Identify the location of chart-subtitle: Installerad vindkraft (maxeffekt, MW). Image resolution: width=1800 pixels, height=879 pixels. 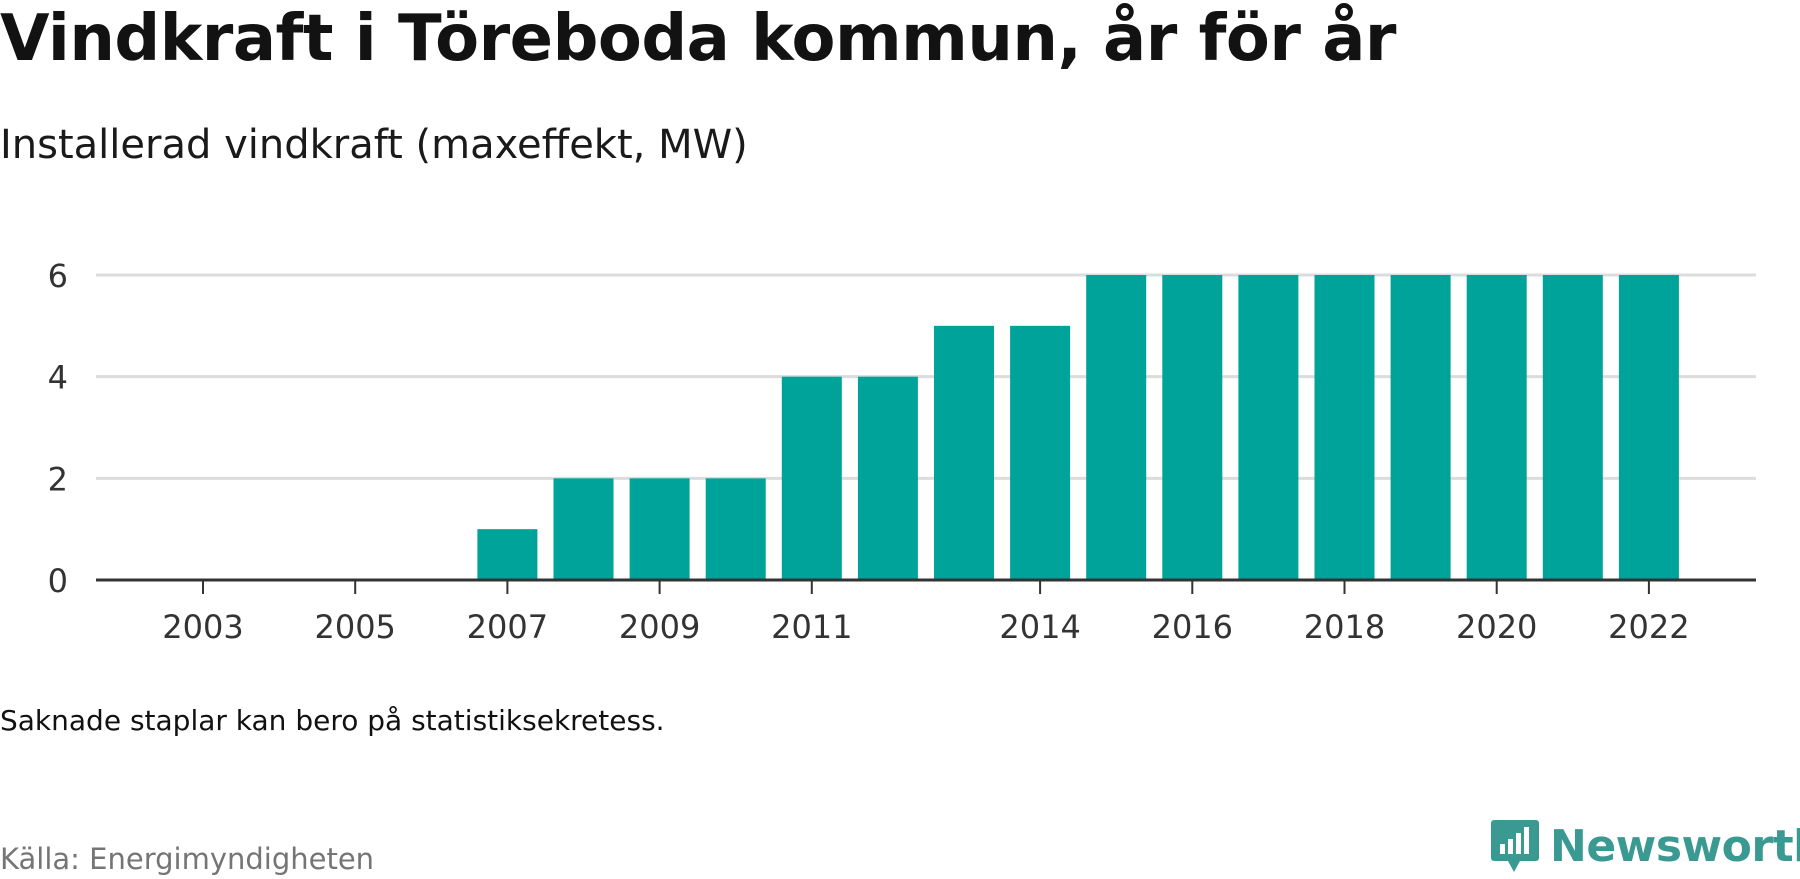
(374, 145).